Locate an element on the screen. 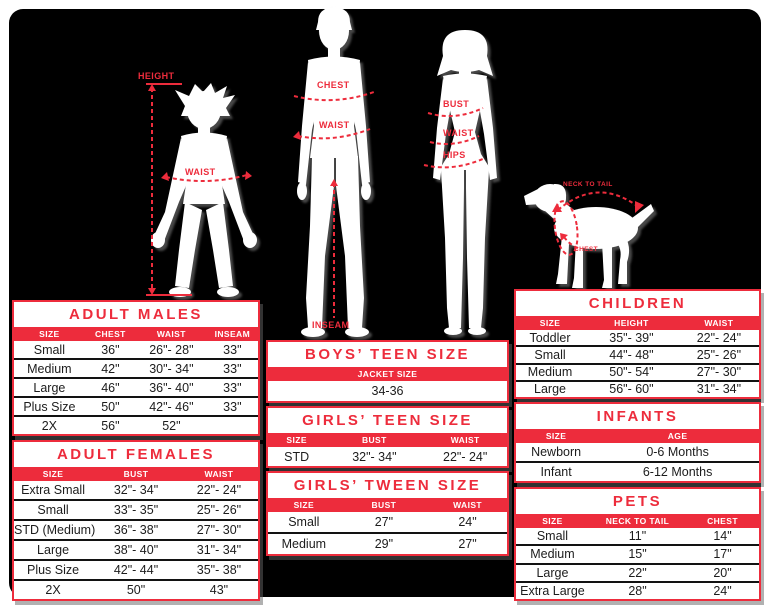 The width and height of the screenshot is (770, 605). children-header-row: SIZE HEIGHT WAIST is located at coordinates (637, 323).